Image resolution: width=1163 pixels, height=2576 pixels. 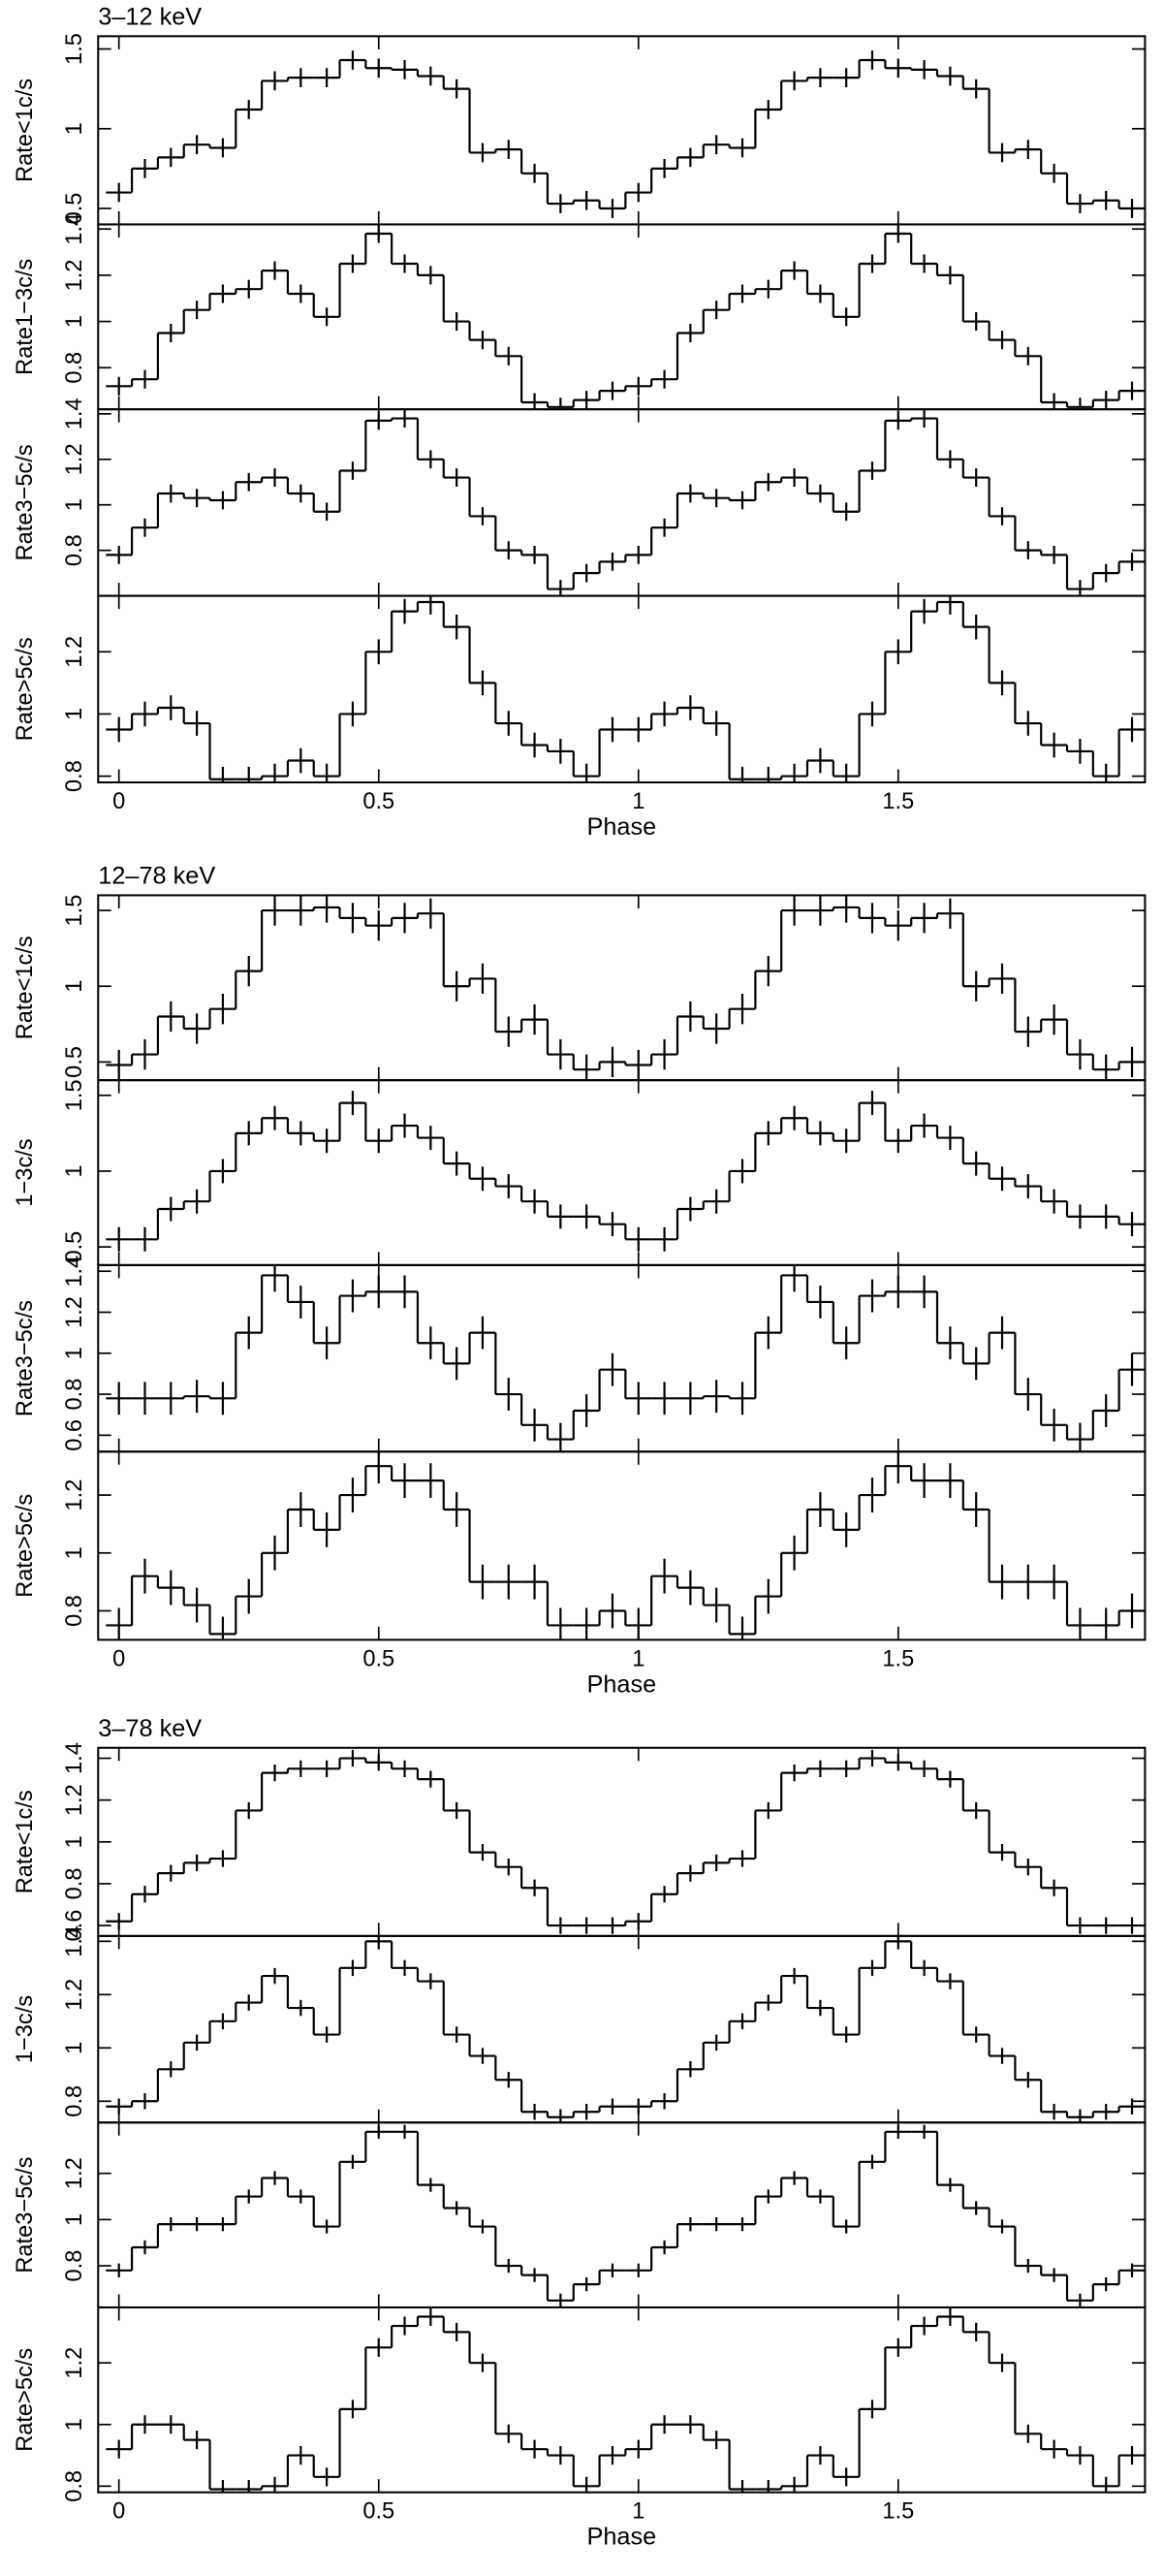 What do you see at coordinates (25, 317) in the screenshot?
I see `y-axis-label: Rate1−3c/s` at bounding box center [25, 317].